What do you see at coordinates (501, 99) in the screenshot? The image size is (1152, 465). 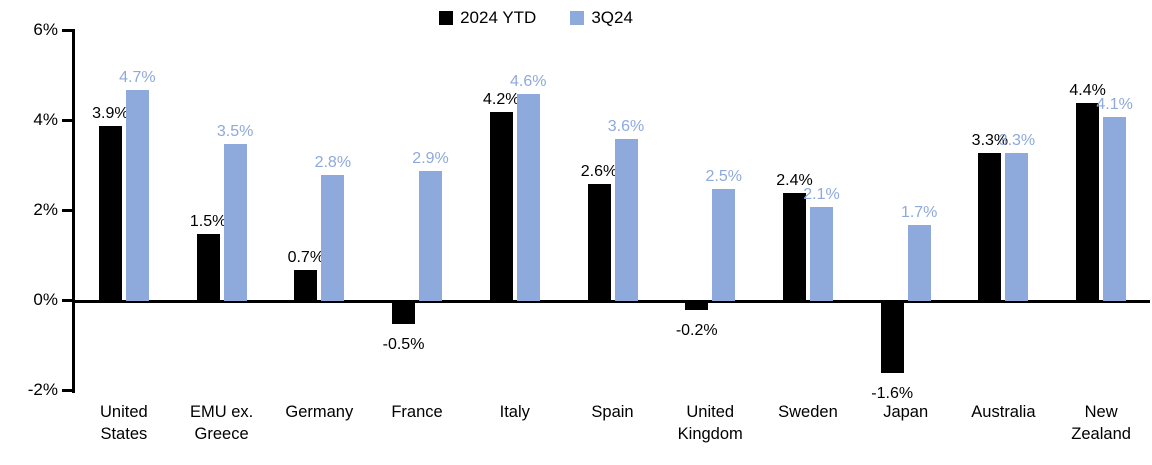 I see `value-label-ytd: 4.2%` at bounding box center [501, 99].